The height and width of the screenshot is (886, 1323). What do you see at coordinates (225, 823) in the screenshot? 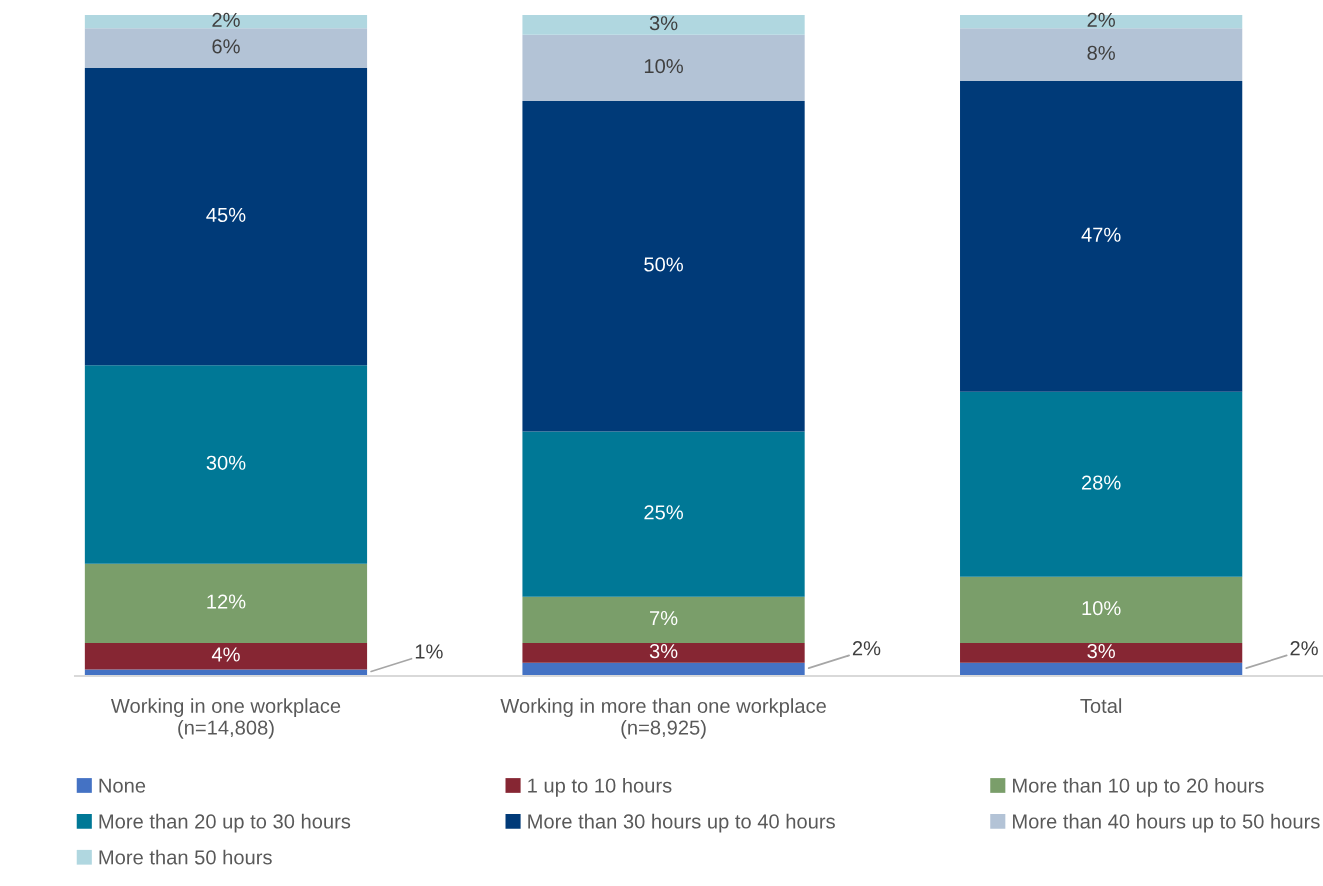
I see `legend-label: More than 20 up to 30 hours` at bounding box center [225, 823].